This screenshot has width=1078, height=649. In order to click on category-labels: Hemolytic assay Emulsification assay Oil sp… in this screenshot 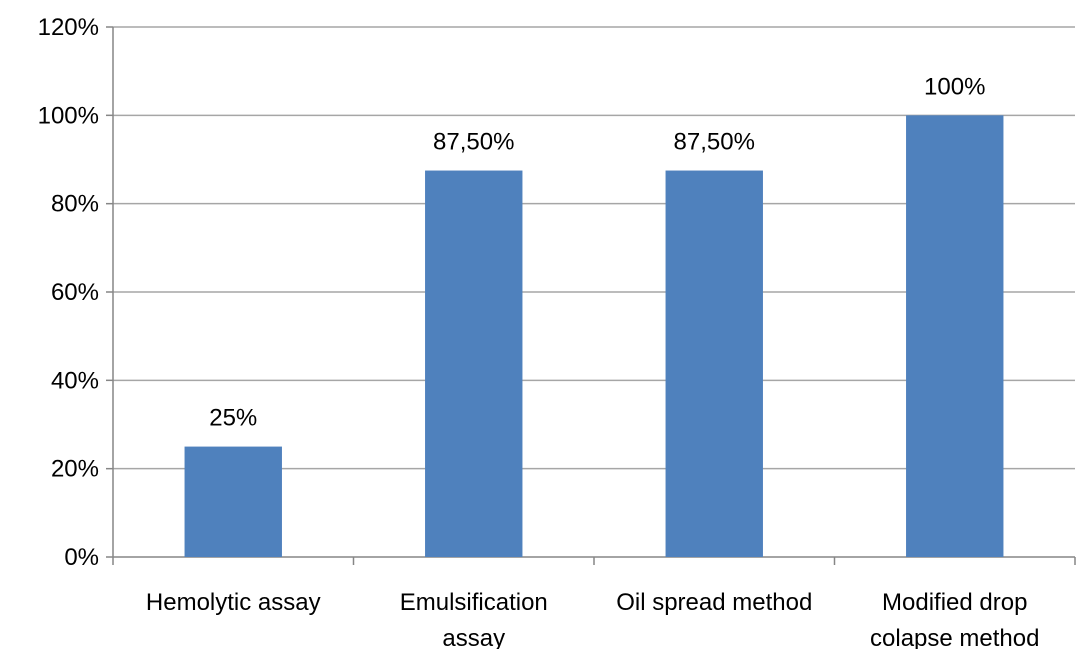, I will do `click(593, 619)`.